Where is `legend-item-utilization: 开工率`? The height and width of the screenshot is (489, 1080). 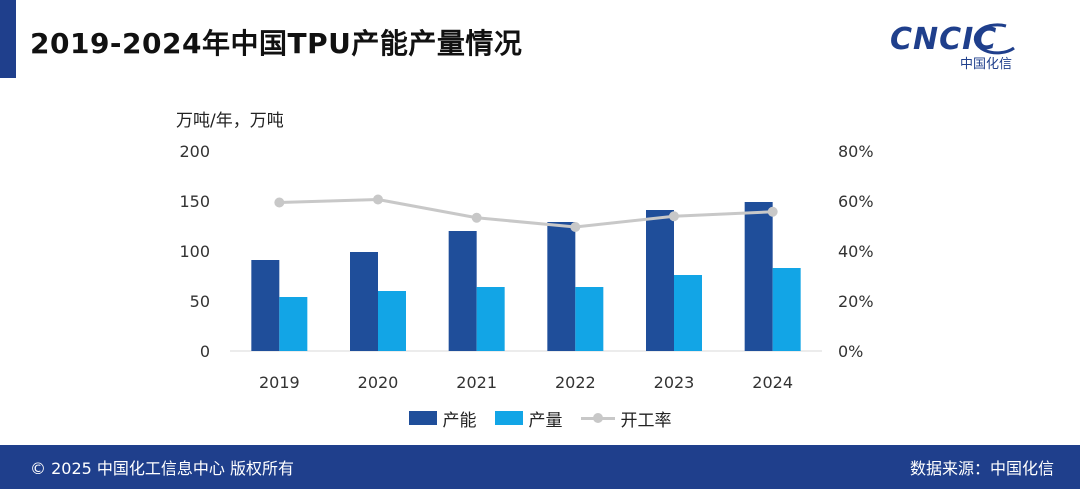 legend-item-utilization: 开工率 is located at coordinates (626, 418).